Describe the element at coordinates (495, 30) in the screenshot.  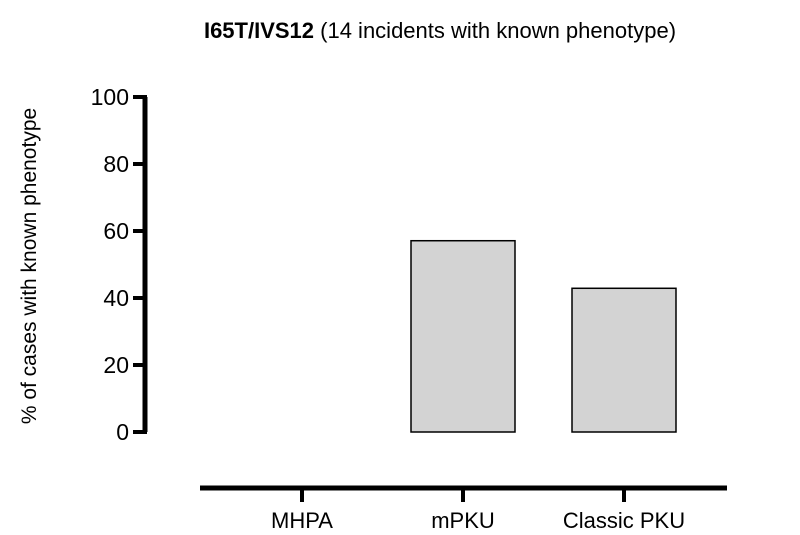
I see `chart-title-rest: (14 incidents with known phenotype)` at that location.